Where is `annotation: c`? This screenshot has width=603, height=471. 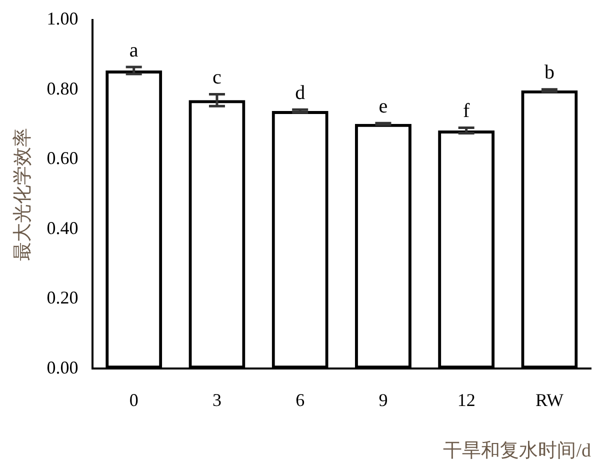 annotation: c is located at coordinates (217, 77).